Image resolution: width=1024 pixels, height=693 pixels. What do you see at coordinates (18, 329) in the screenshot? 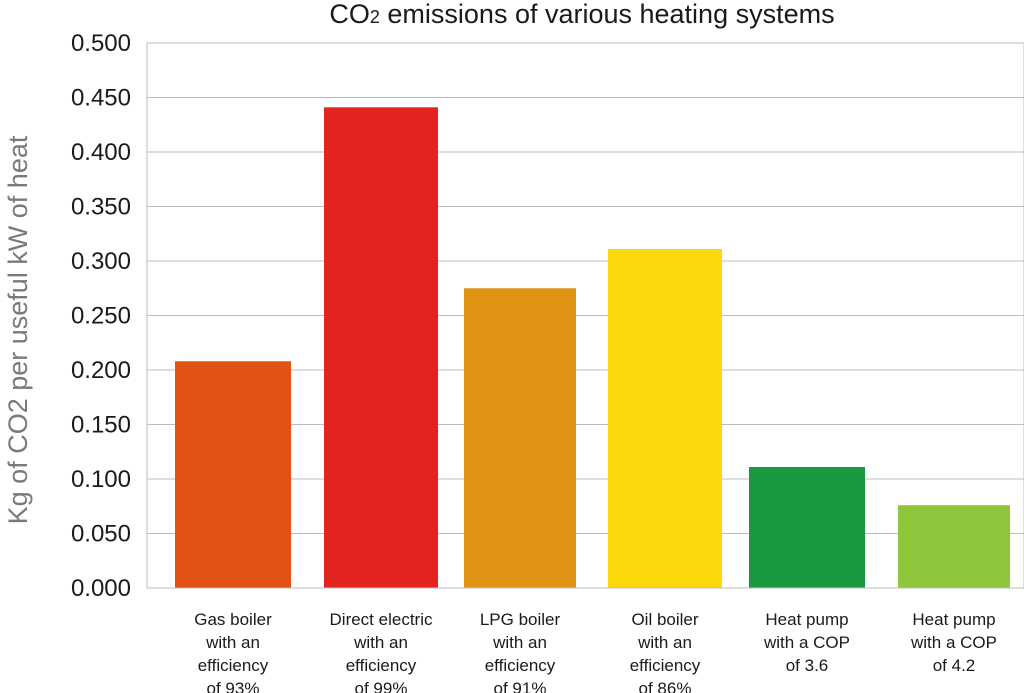
I see `y-axis-label: Kg of CO2 per useful kW of heat` at bounding box center [18, 329].